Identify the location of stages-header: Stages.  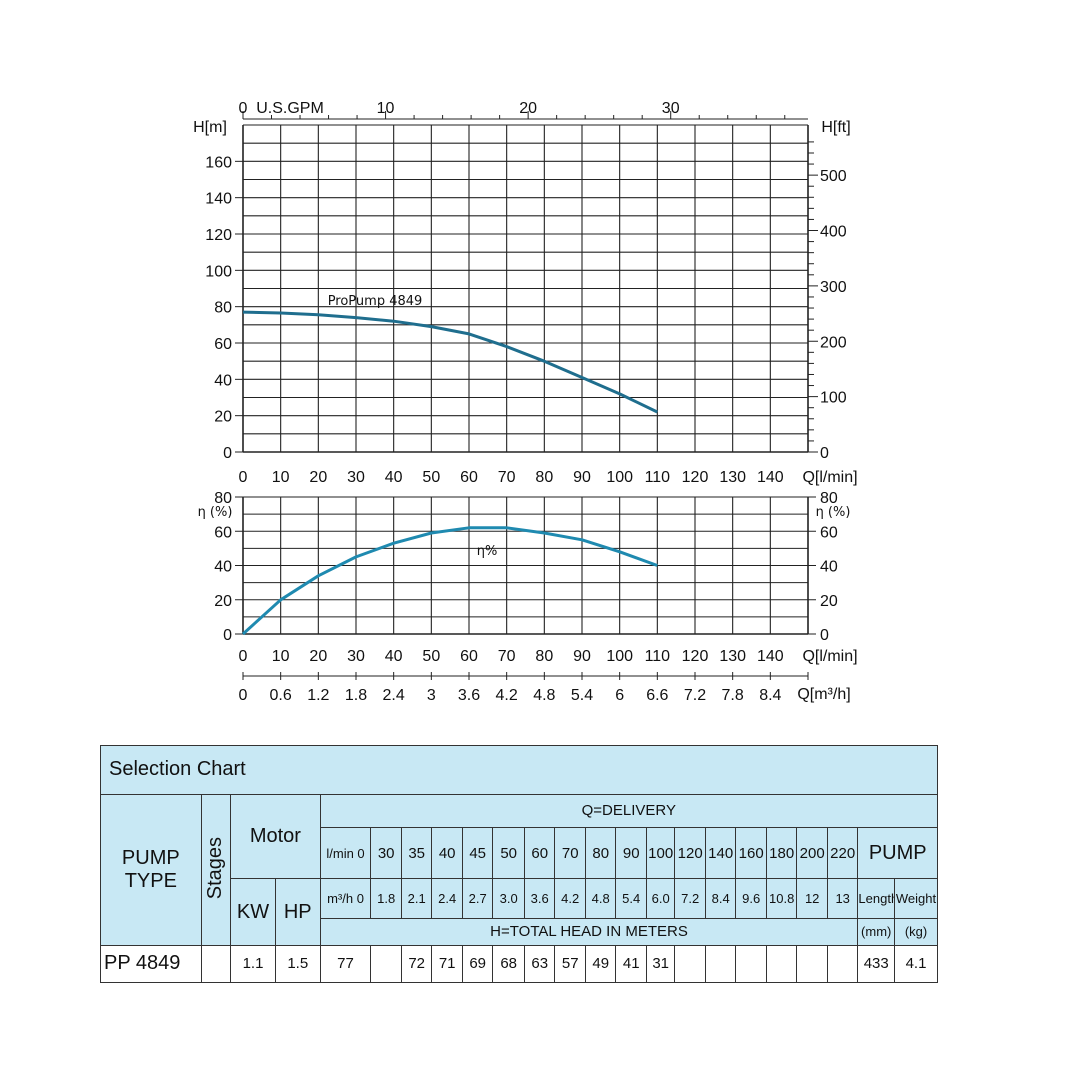
(216, 869).